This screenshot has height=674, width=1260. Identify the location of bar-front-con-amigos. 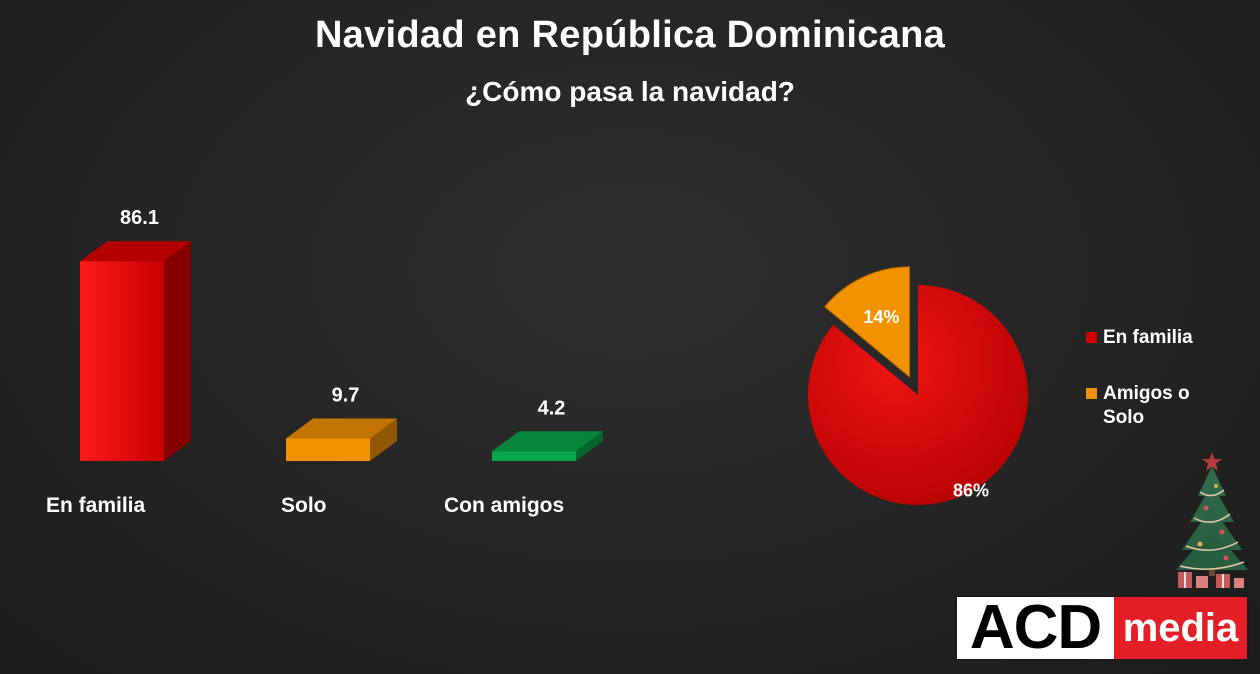
(534, 456).